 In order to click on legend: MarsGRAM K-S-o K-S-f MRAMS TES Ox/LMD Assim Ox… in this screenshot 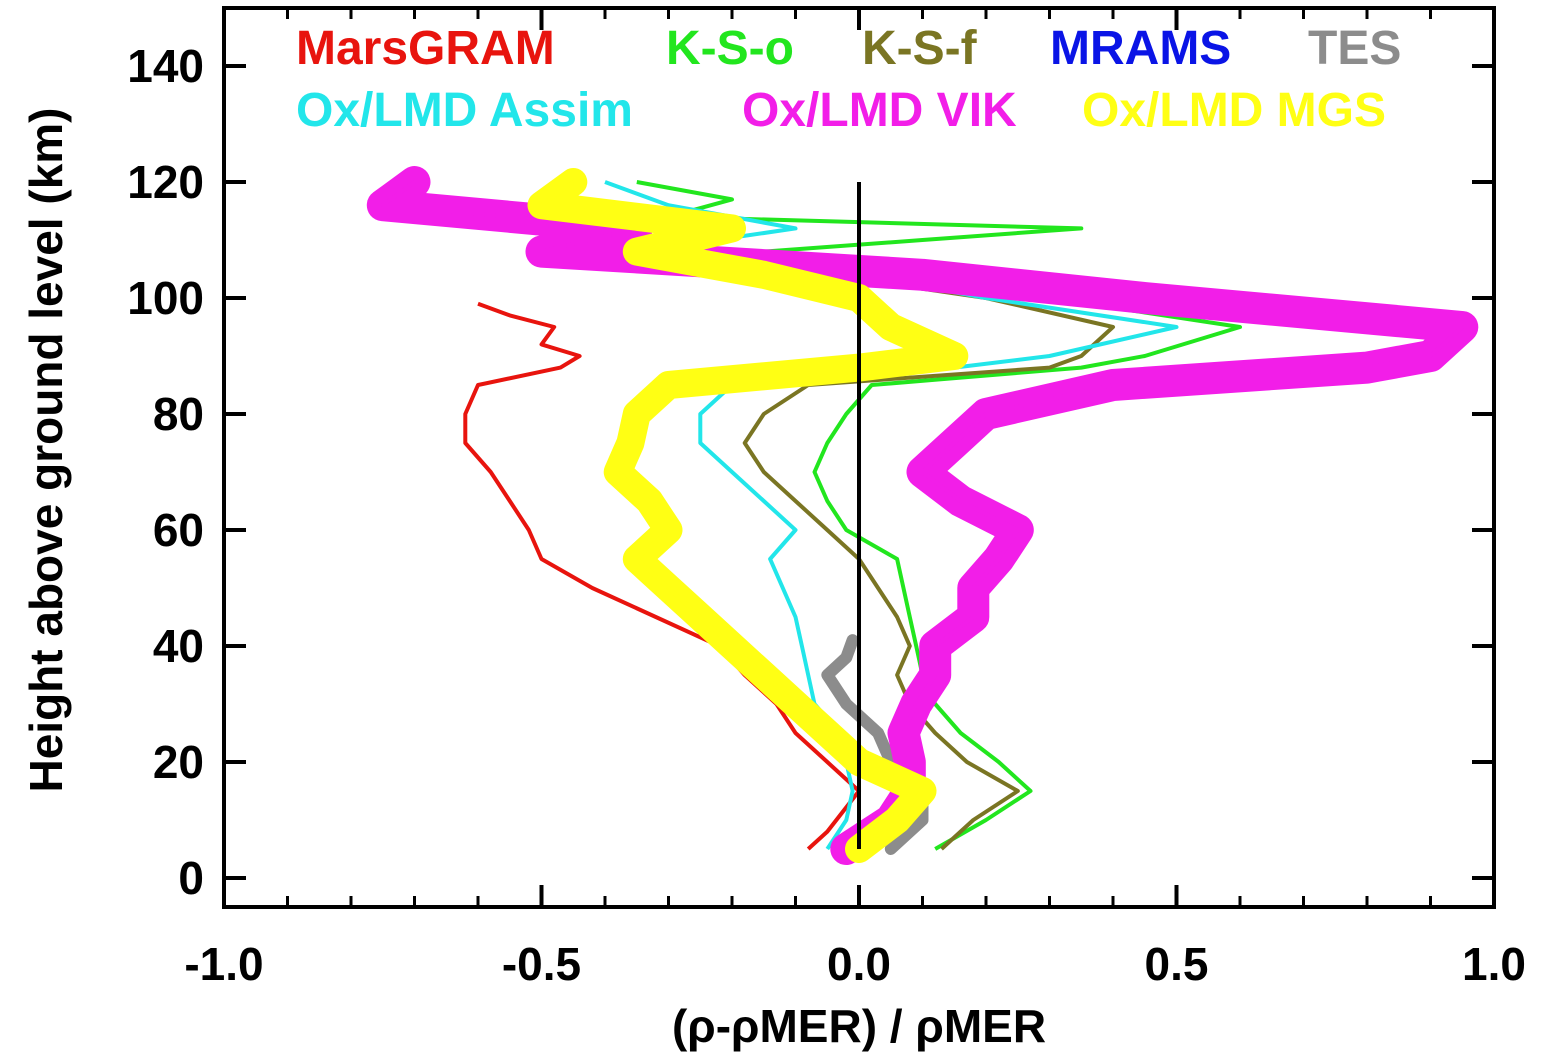, I will do `click(848, 79)`.